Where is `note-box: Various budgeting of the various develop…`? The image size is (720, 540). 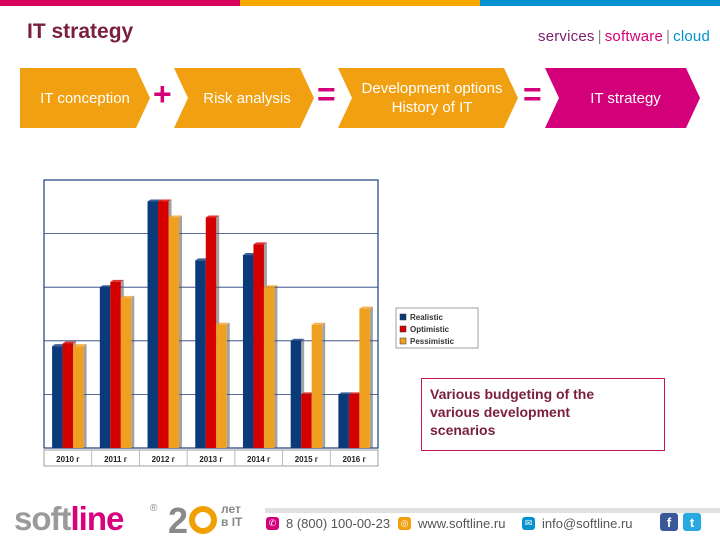 note-box: Various budgeting of the various develop… is located at coordinates (543, 414).